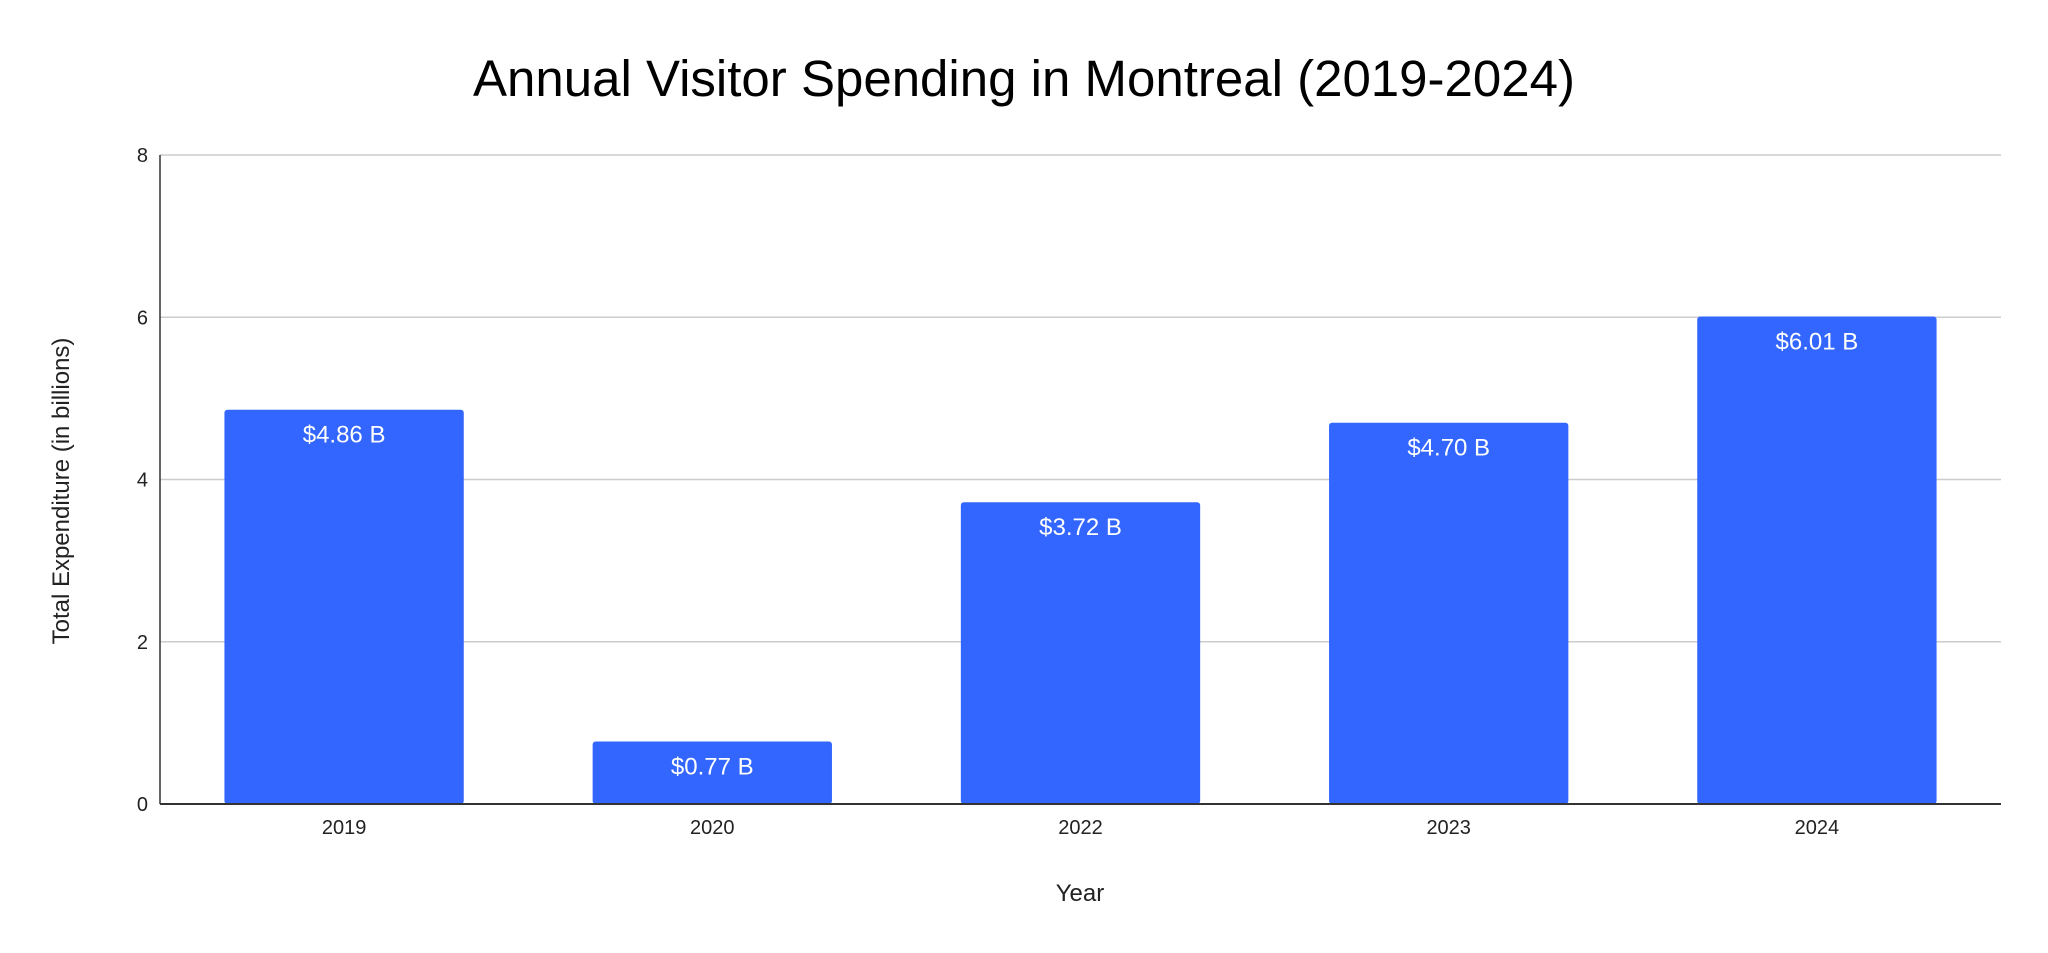  Describe the element at coordinates (344, 828) in the screenshot. I see `x-tick-label: 2019` at that location.